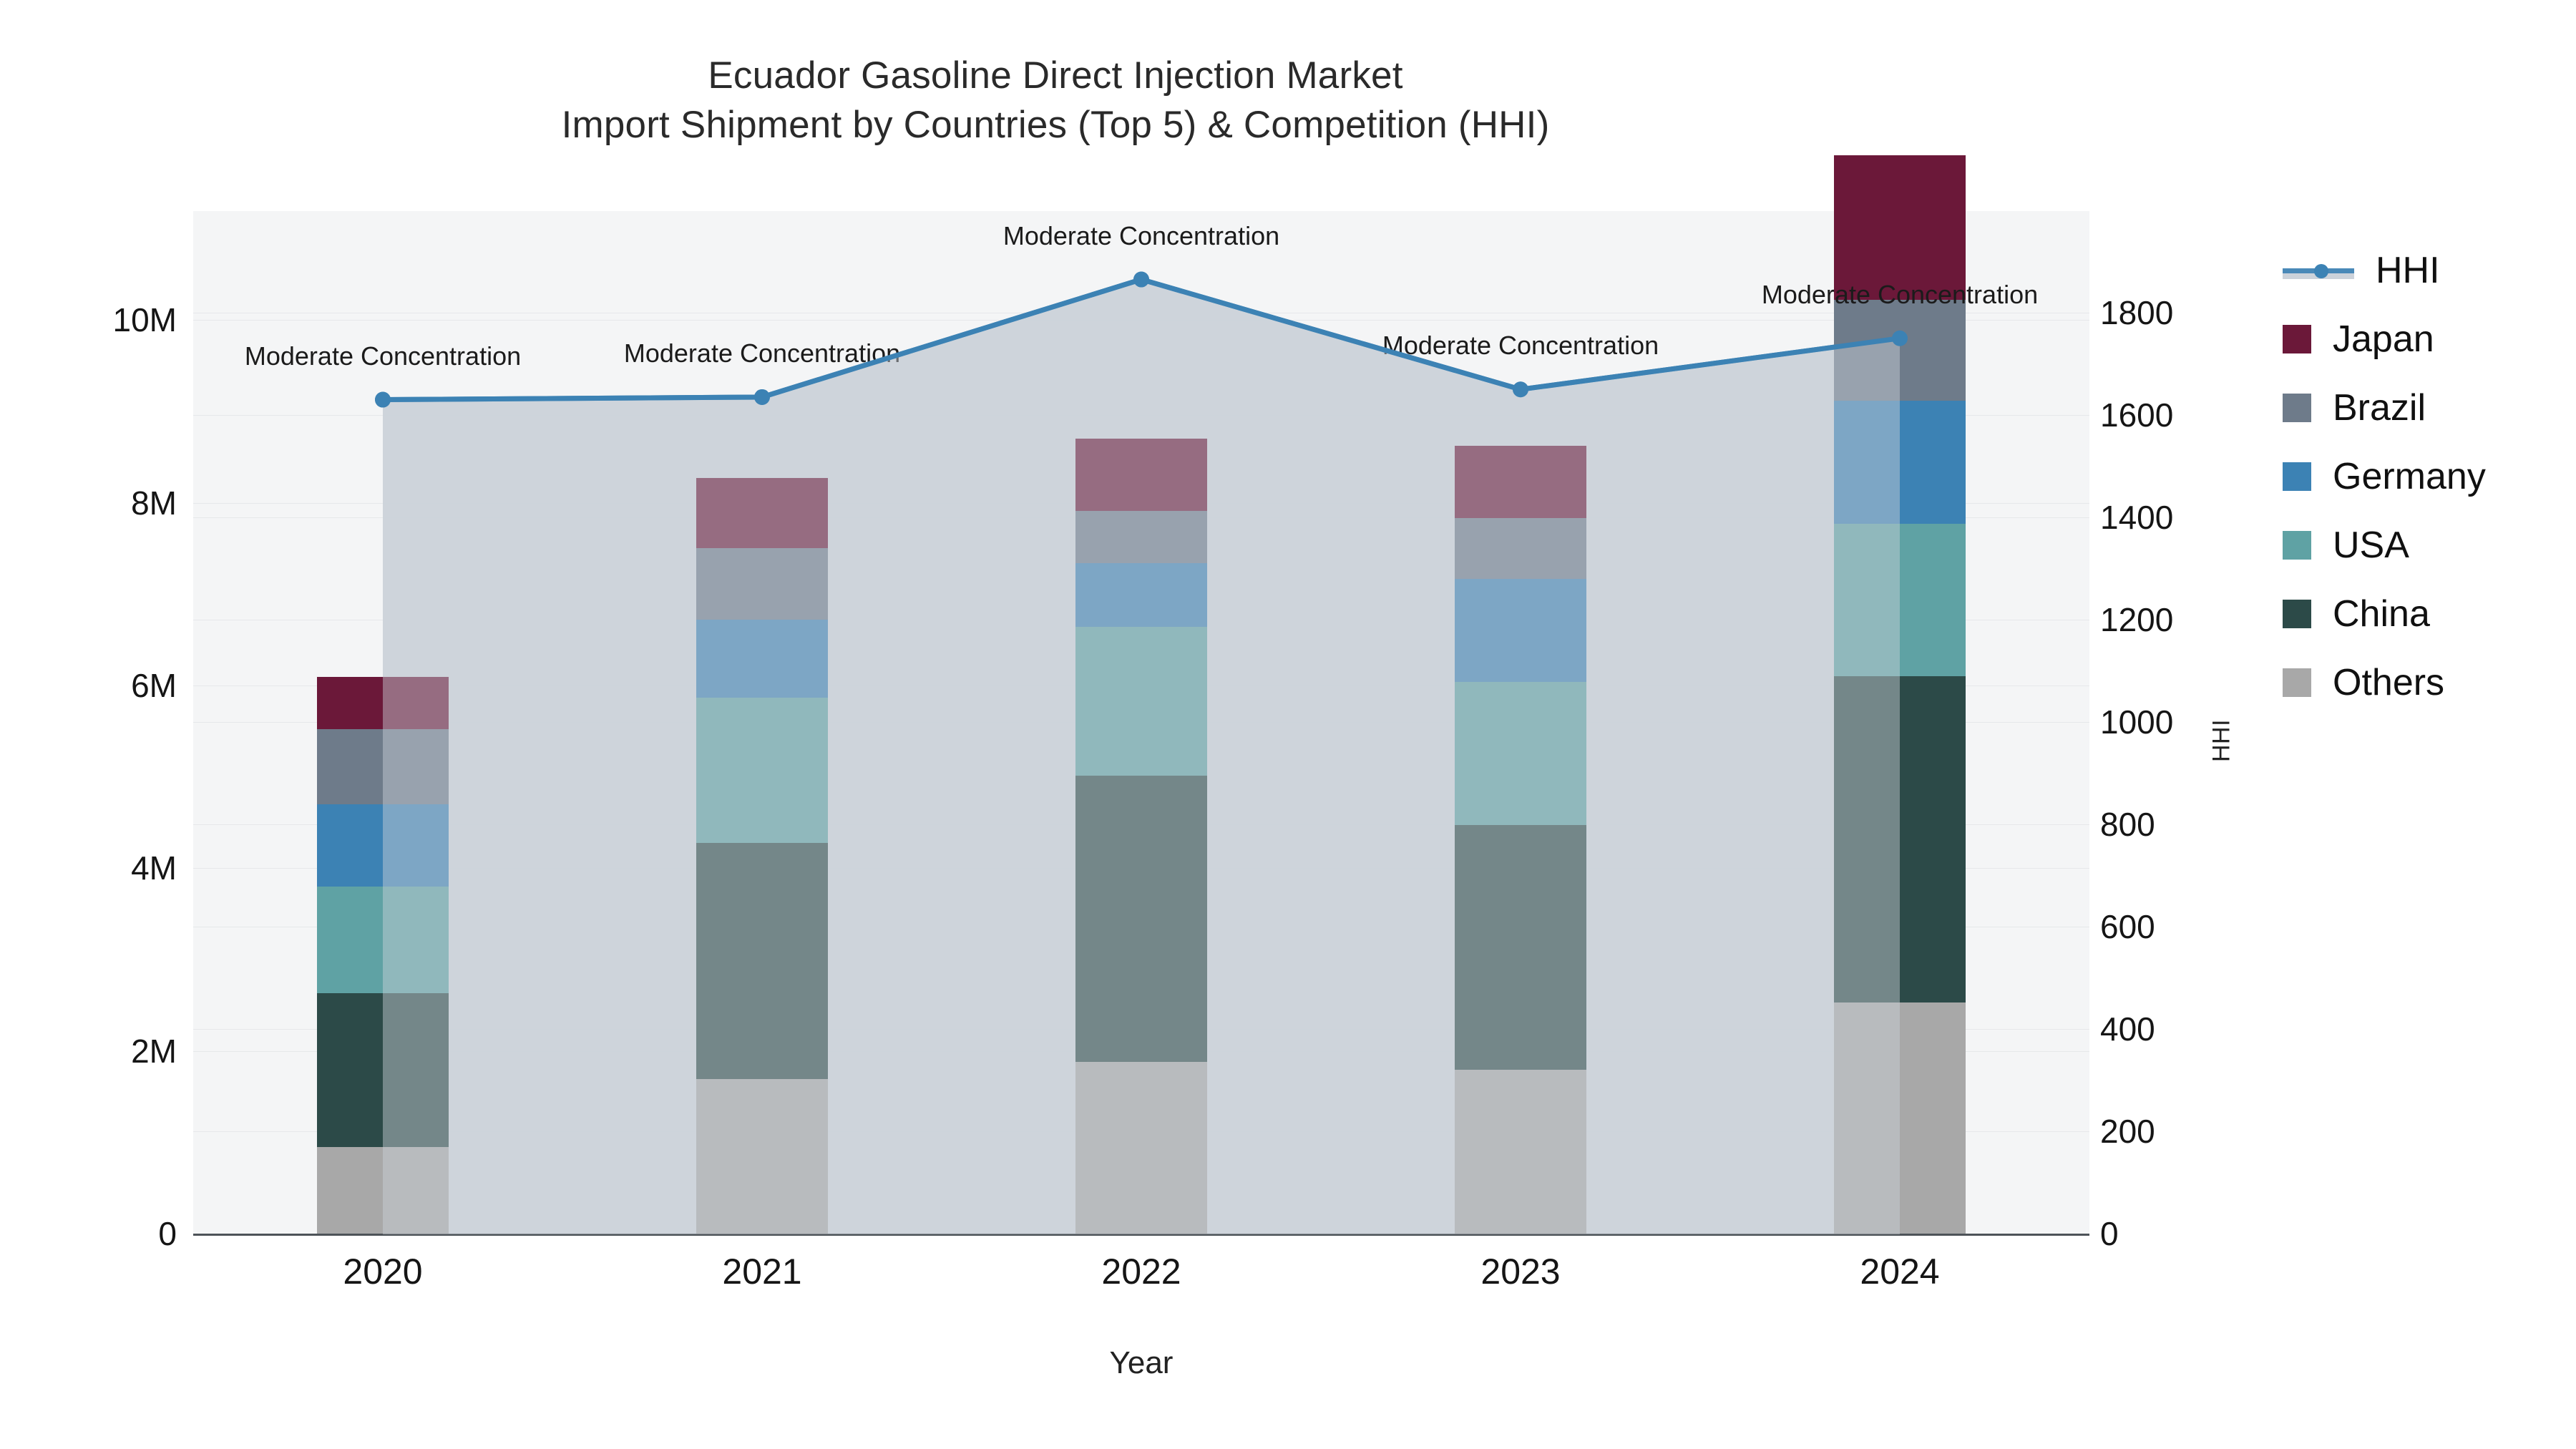 The image size is (2576, 1449). I want to click on y-tick-right: 0, so click(2109, 1233).